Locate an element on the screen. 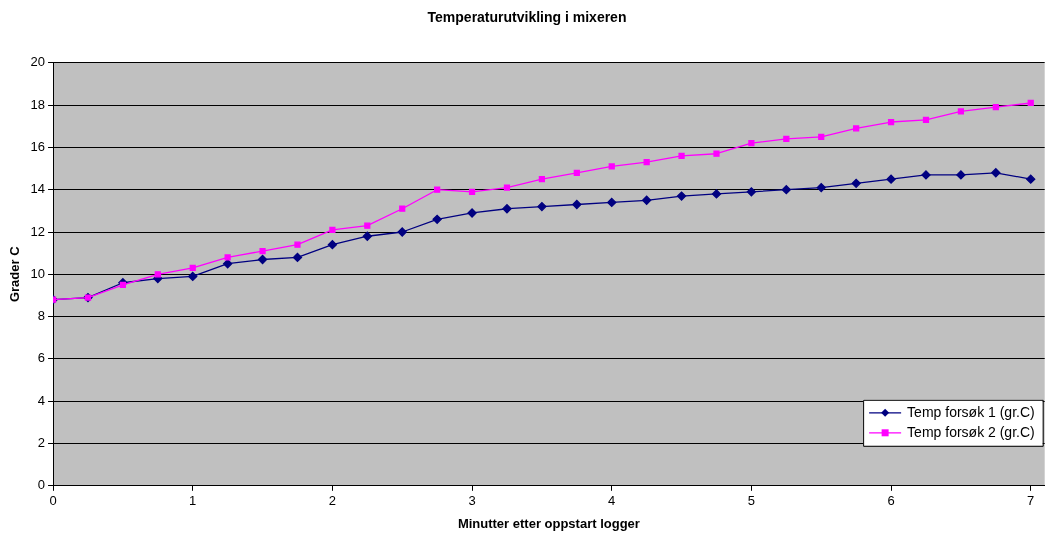 The image size is (1055, 547). x-tick-label: 1 is located at coordinates (193, 501).